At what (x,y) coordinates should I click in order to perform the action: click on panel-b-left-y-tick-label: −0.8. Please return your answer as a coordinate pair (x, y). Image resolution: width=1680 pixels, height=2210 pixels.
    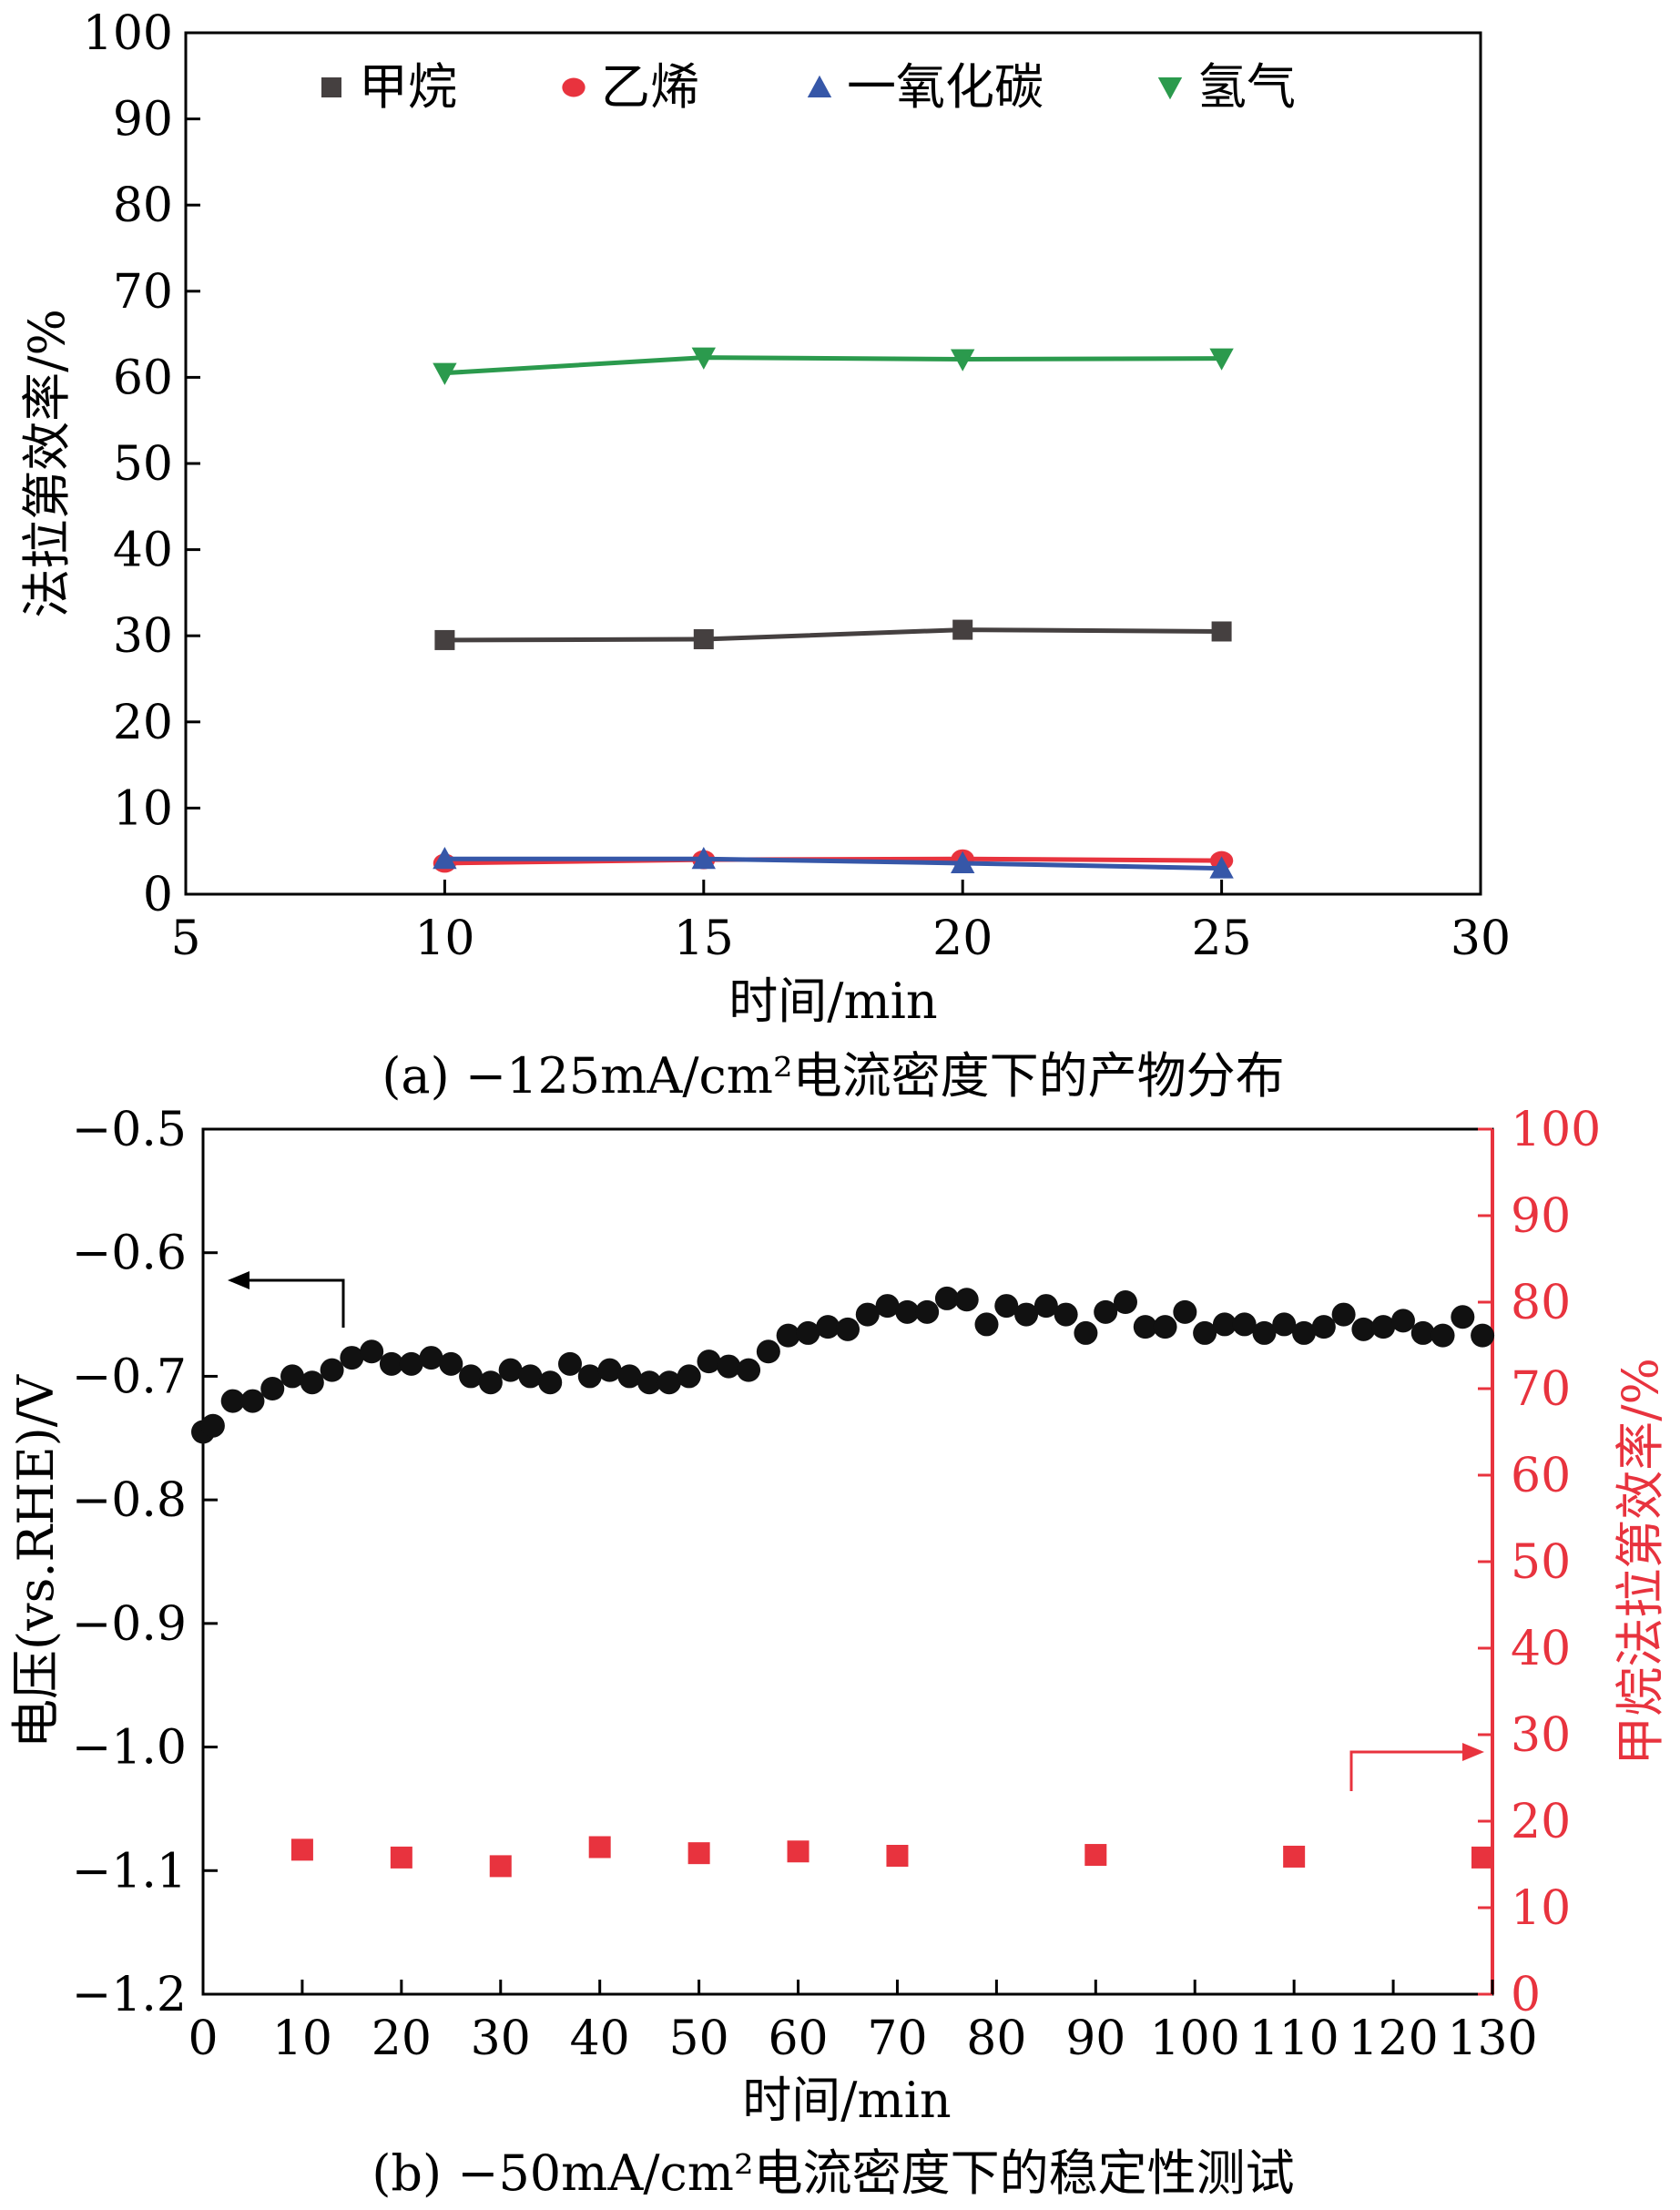
    Looking at the image, I should click on (129, 1500).